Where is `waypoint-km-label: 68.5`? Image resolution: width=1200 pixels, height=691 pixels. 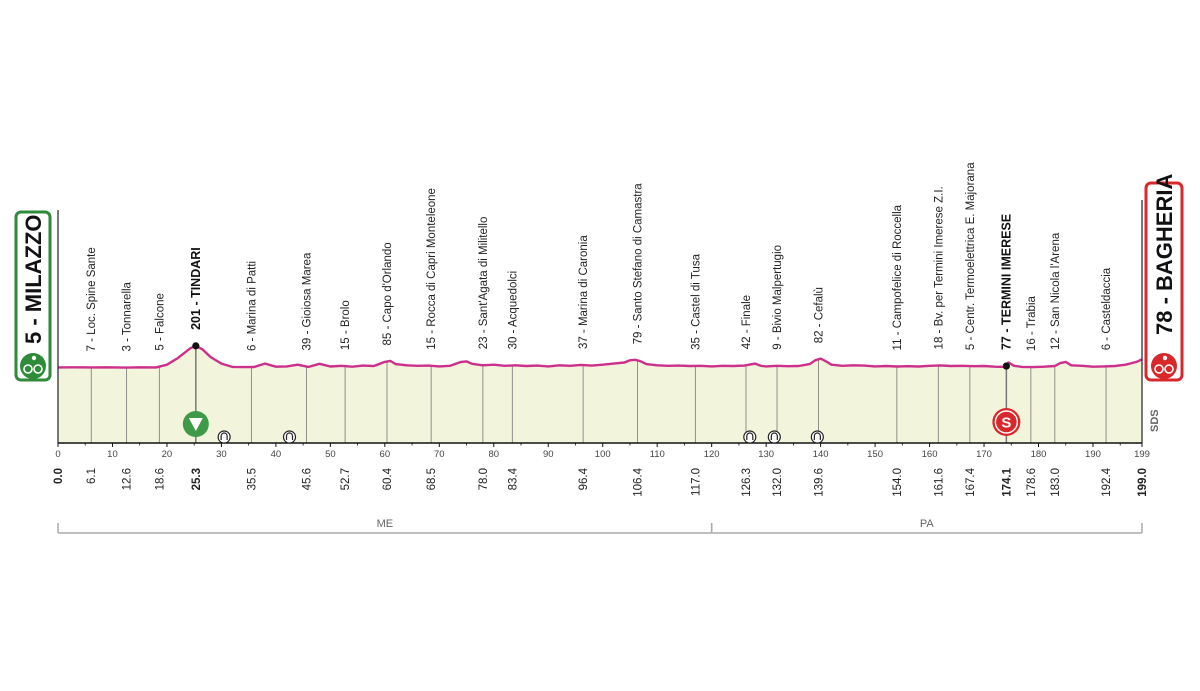 waypoint-km-label: 68.5 is located at coordinates (432, 479).